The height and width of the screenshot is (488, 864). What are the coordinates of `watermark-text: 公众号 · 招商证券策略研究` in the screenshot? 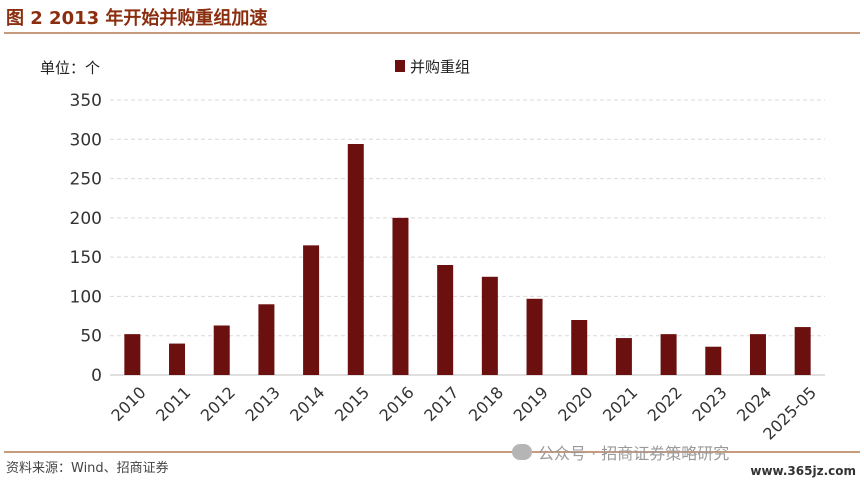 It's located at (634, 453).